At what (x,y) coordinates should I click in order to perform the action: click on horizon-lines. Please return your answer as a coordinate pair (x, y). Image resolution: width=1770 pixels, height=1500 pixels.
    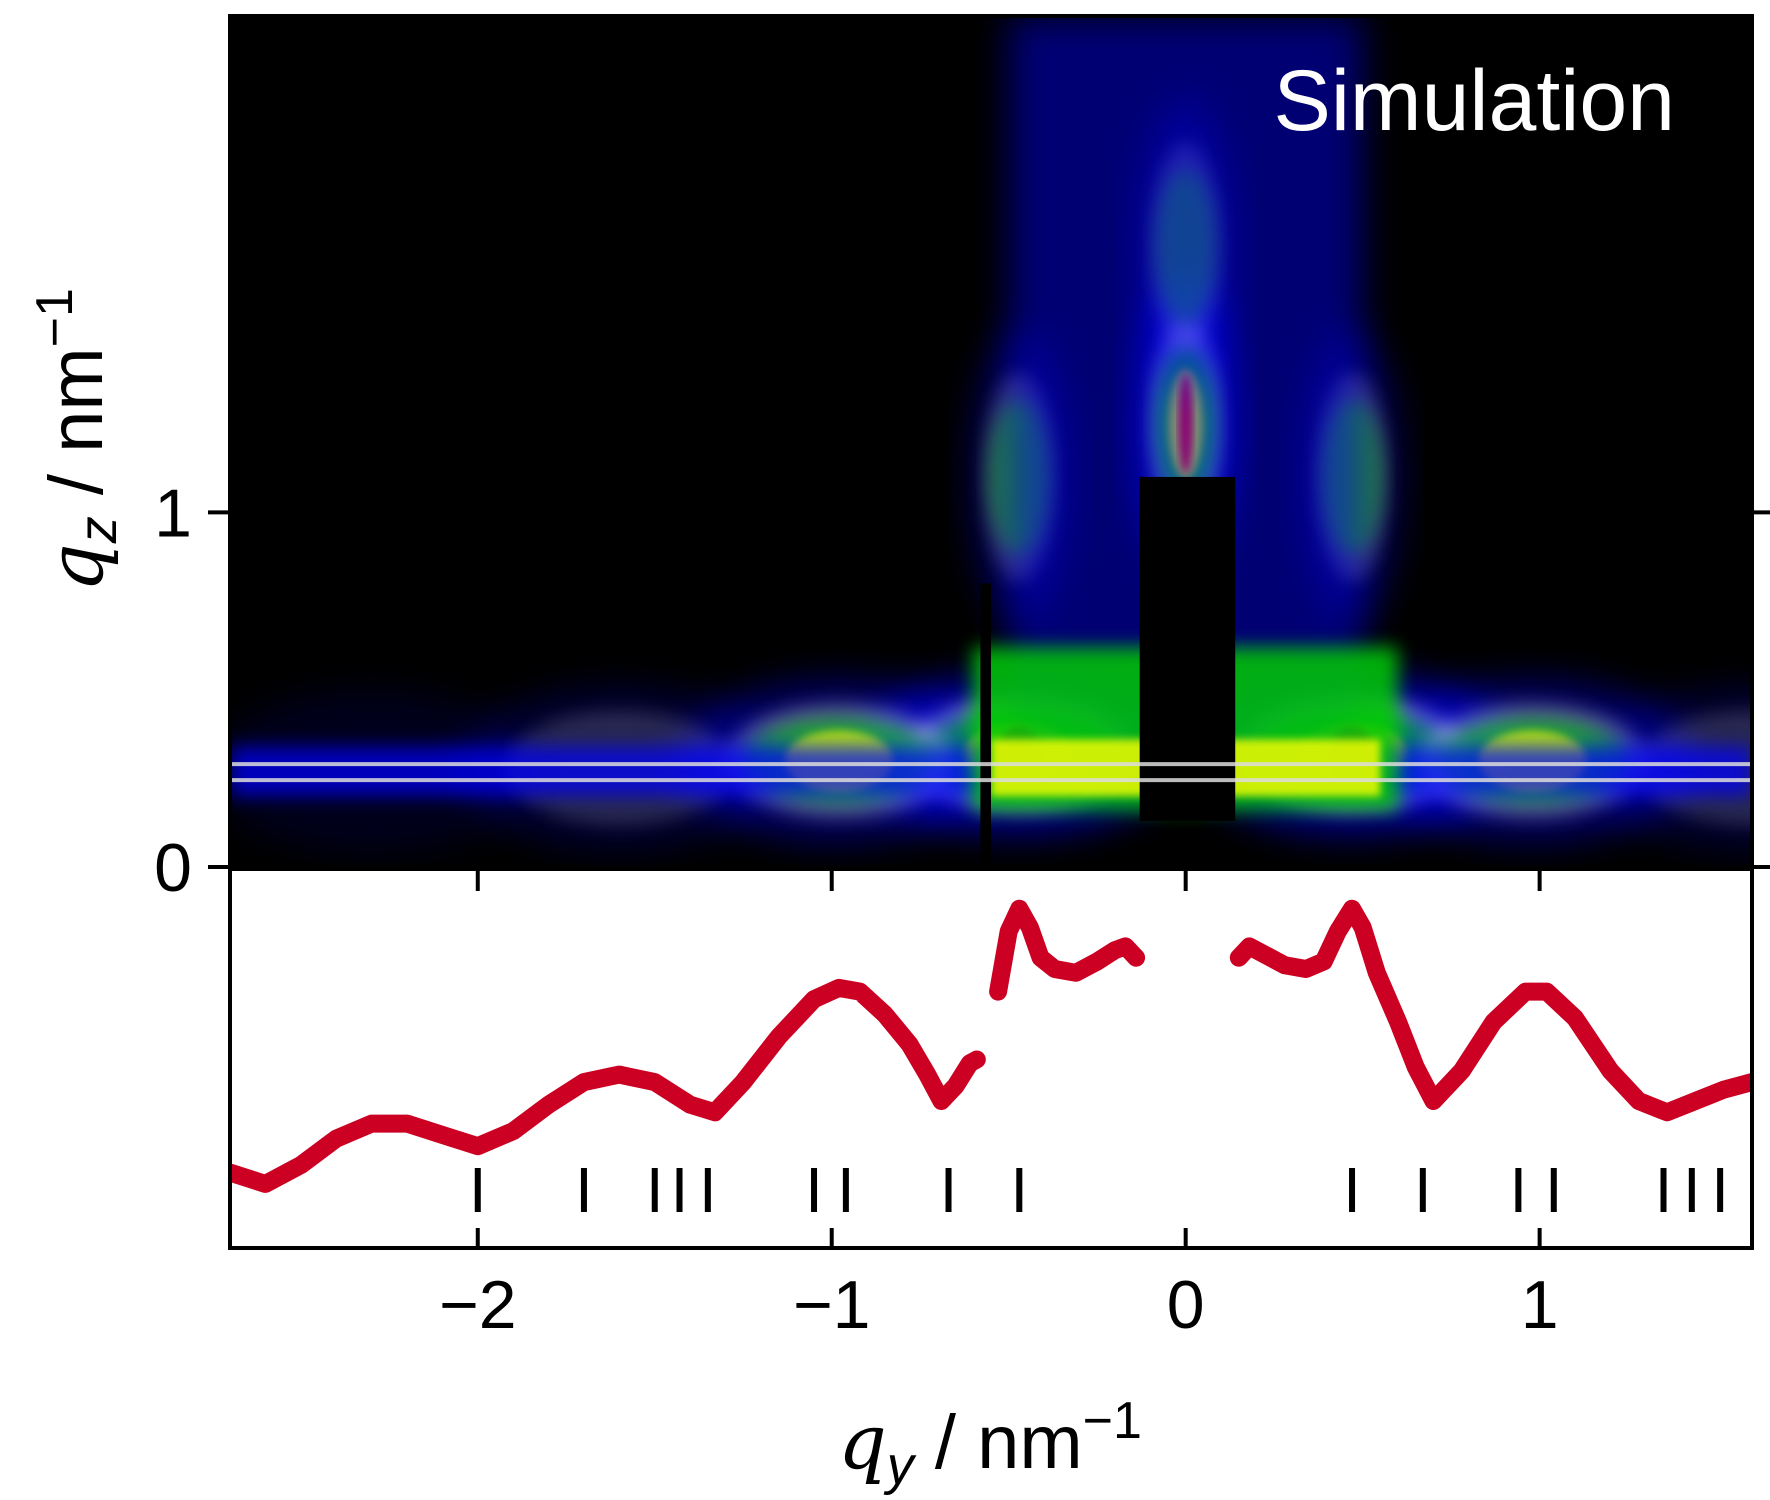
    Looking at the image, I should click on (991, 772).